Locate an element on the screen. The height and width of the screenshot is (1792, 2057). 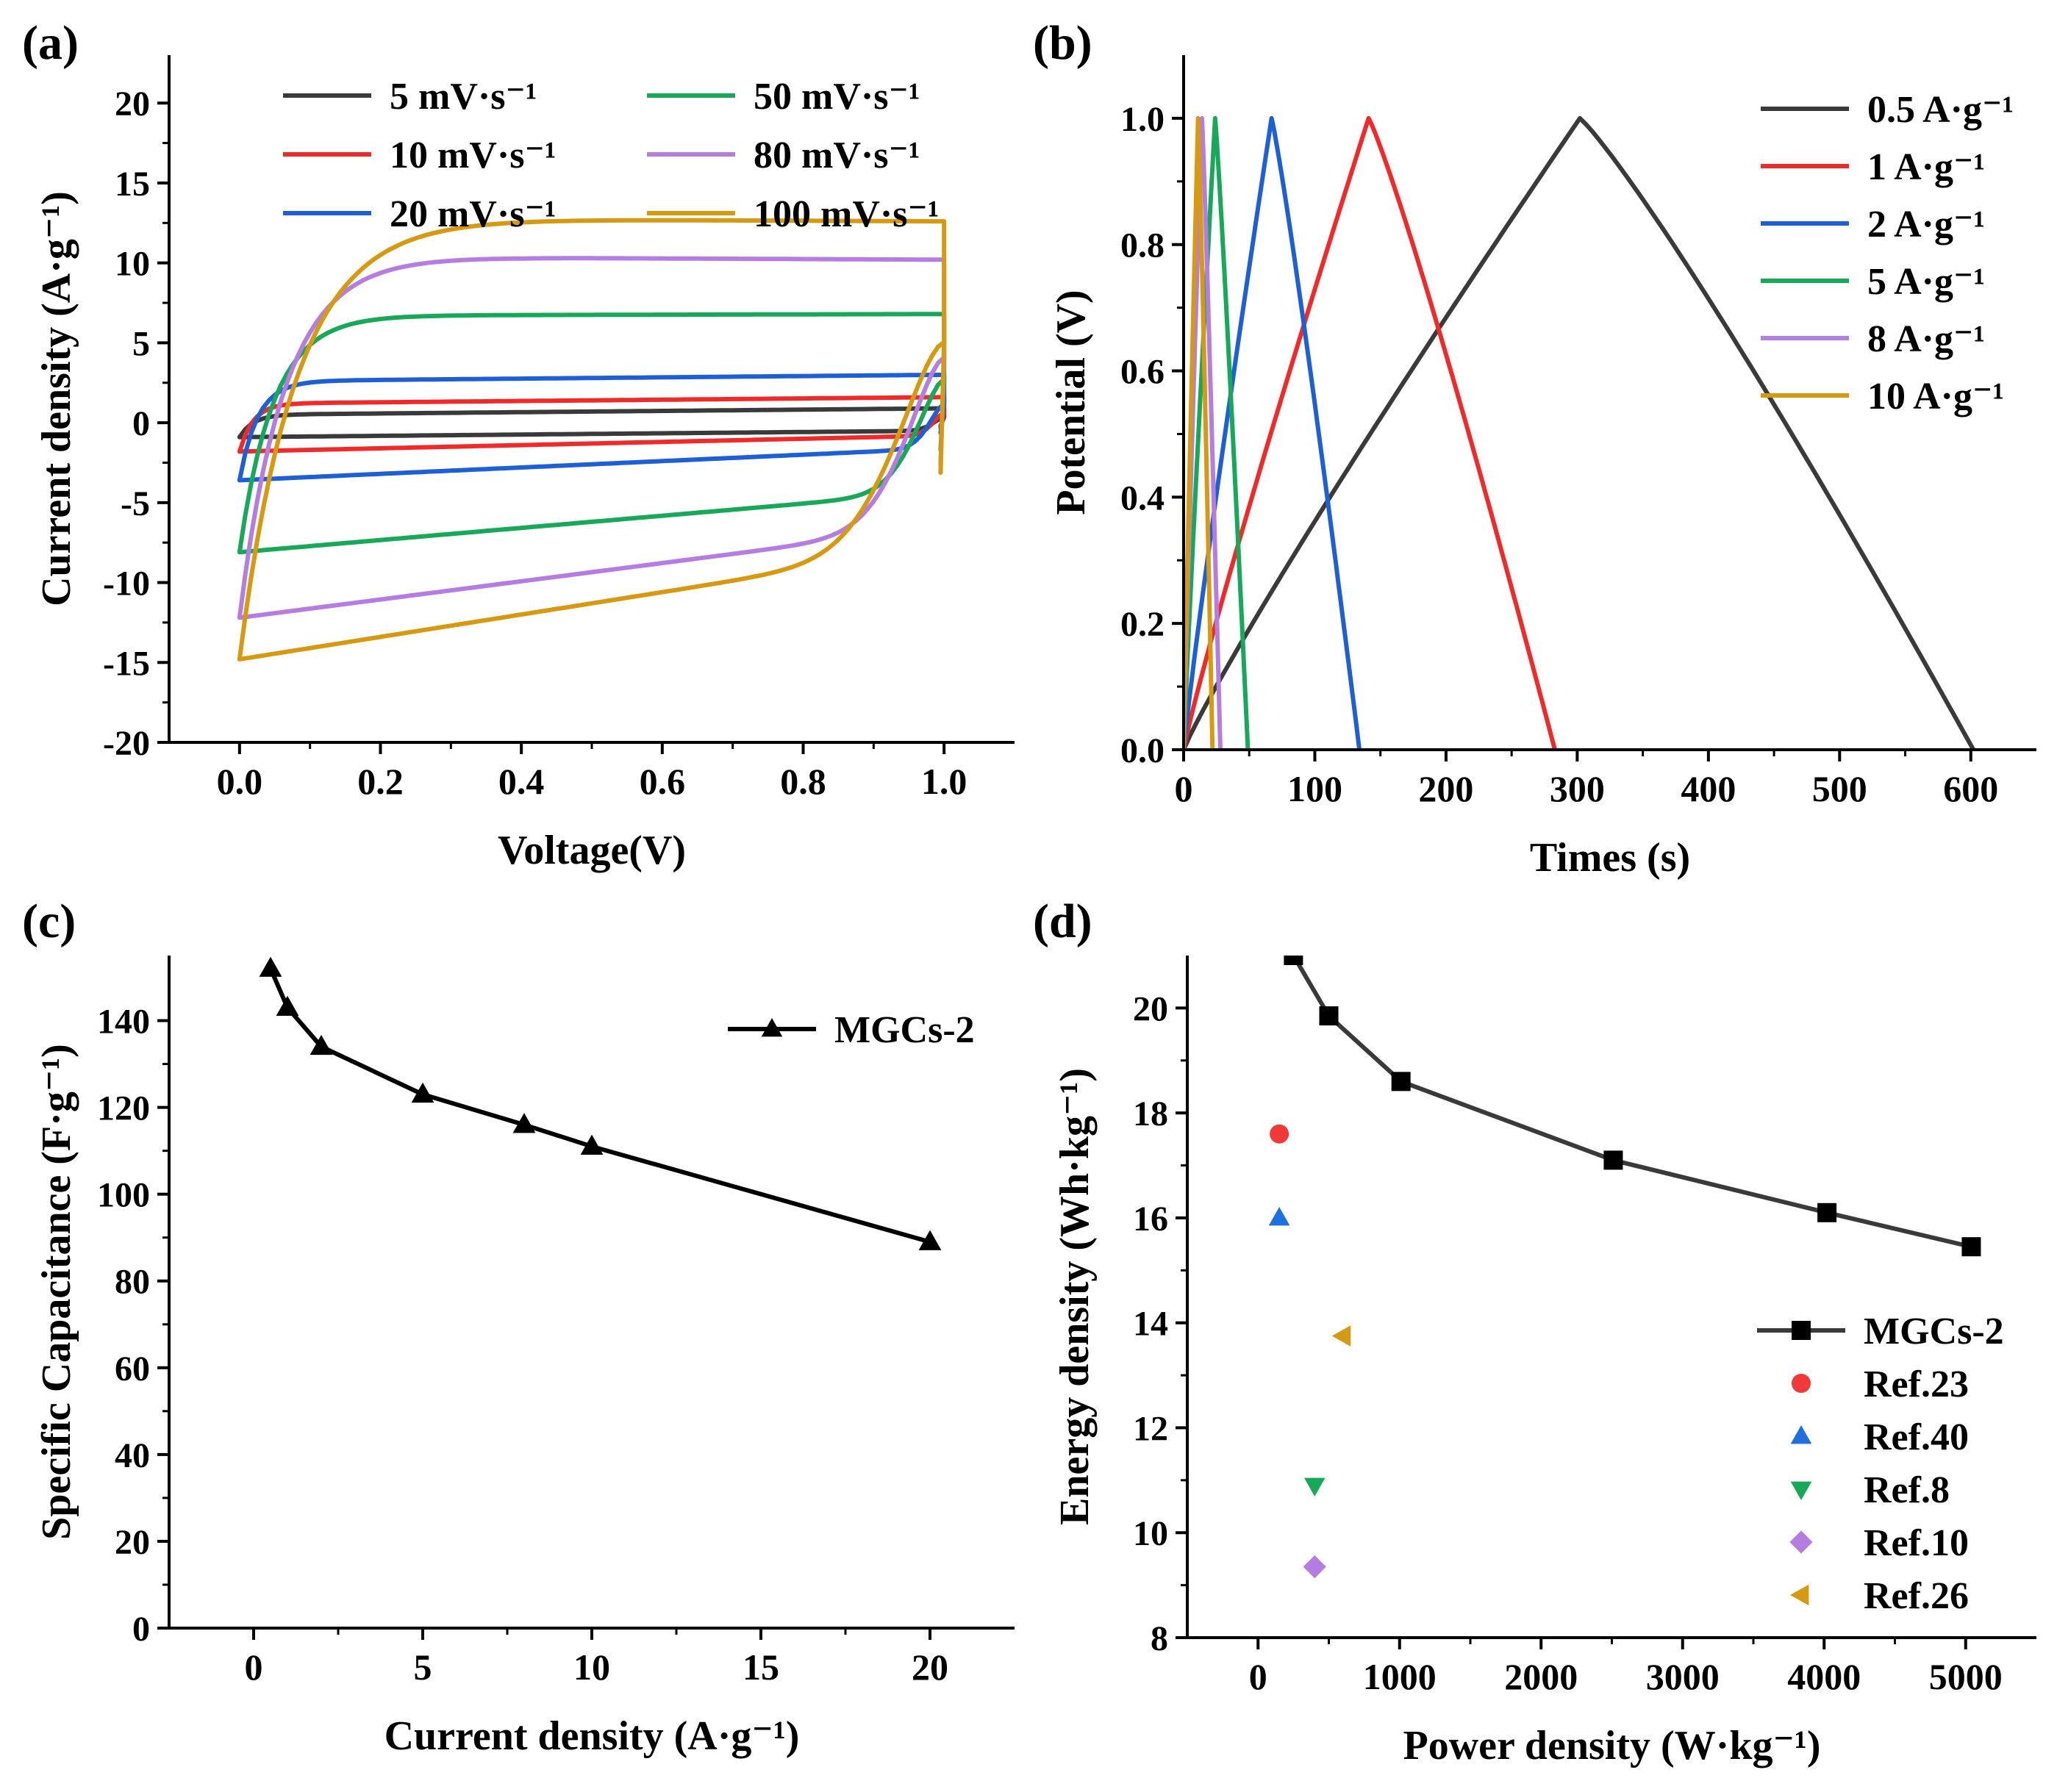
x-tick-label: 400 is located at coordinates (1708, 788).